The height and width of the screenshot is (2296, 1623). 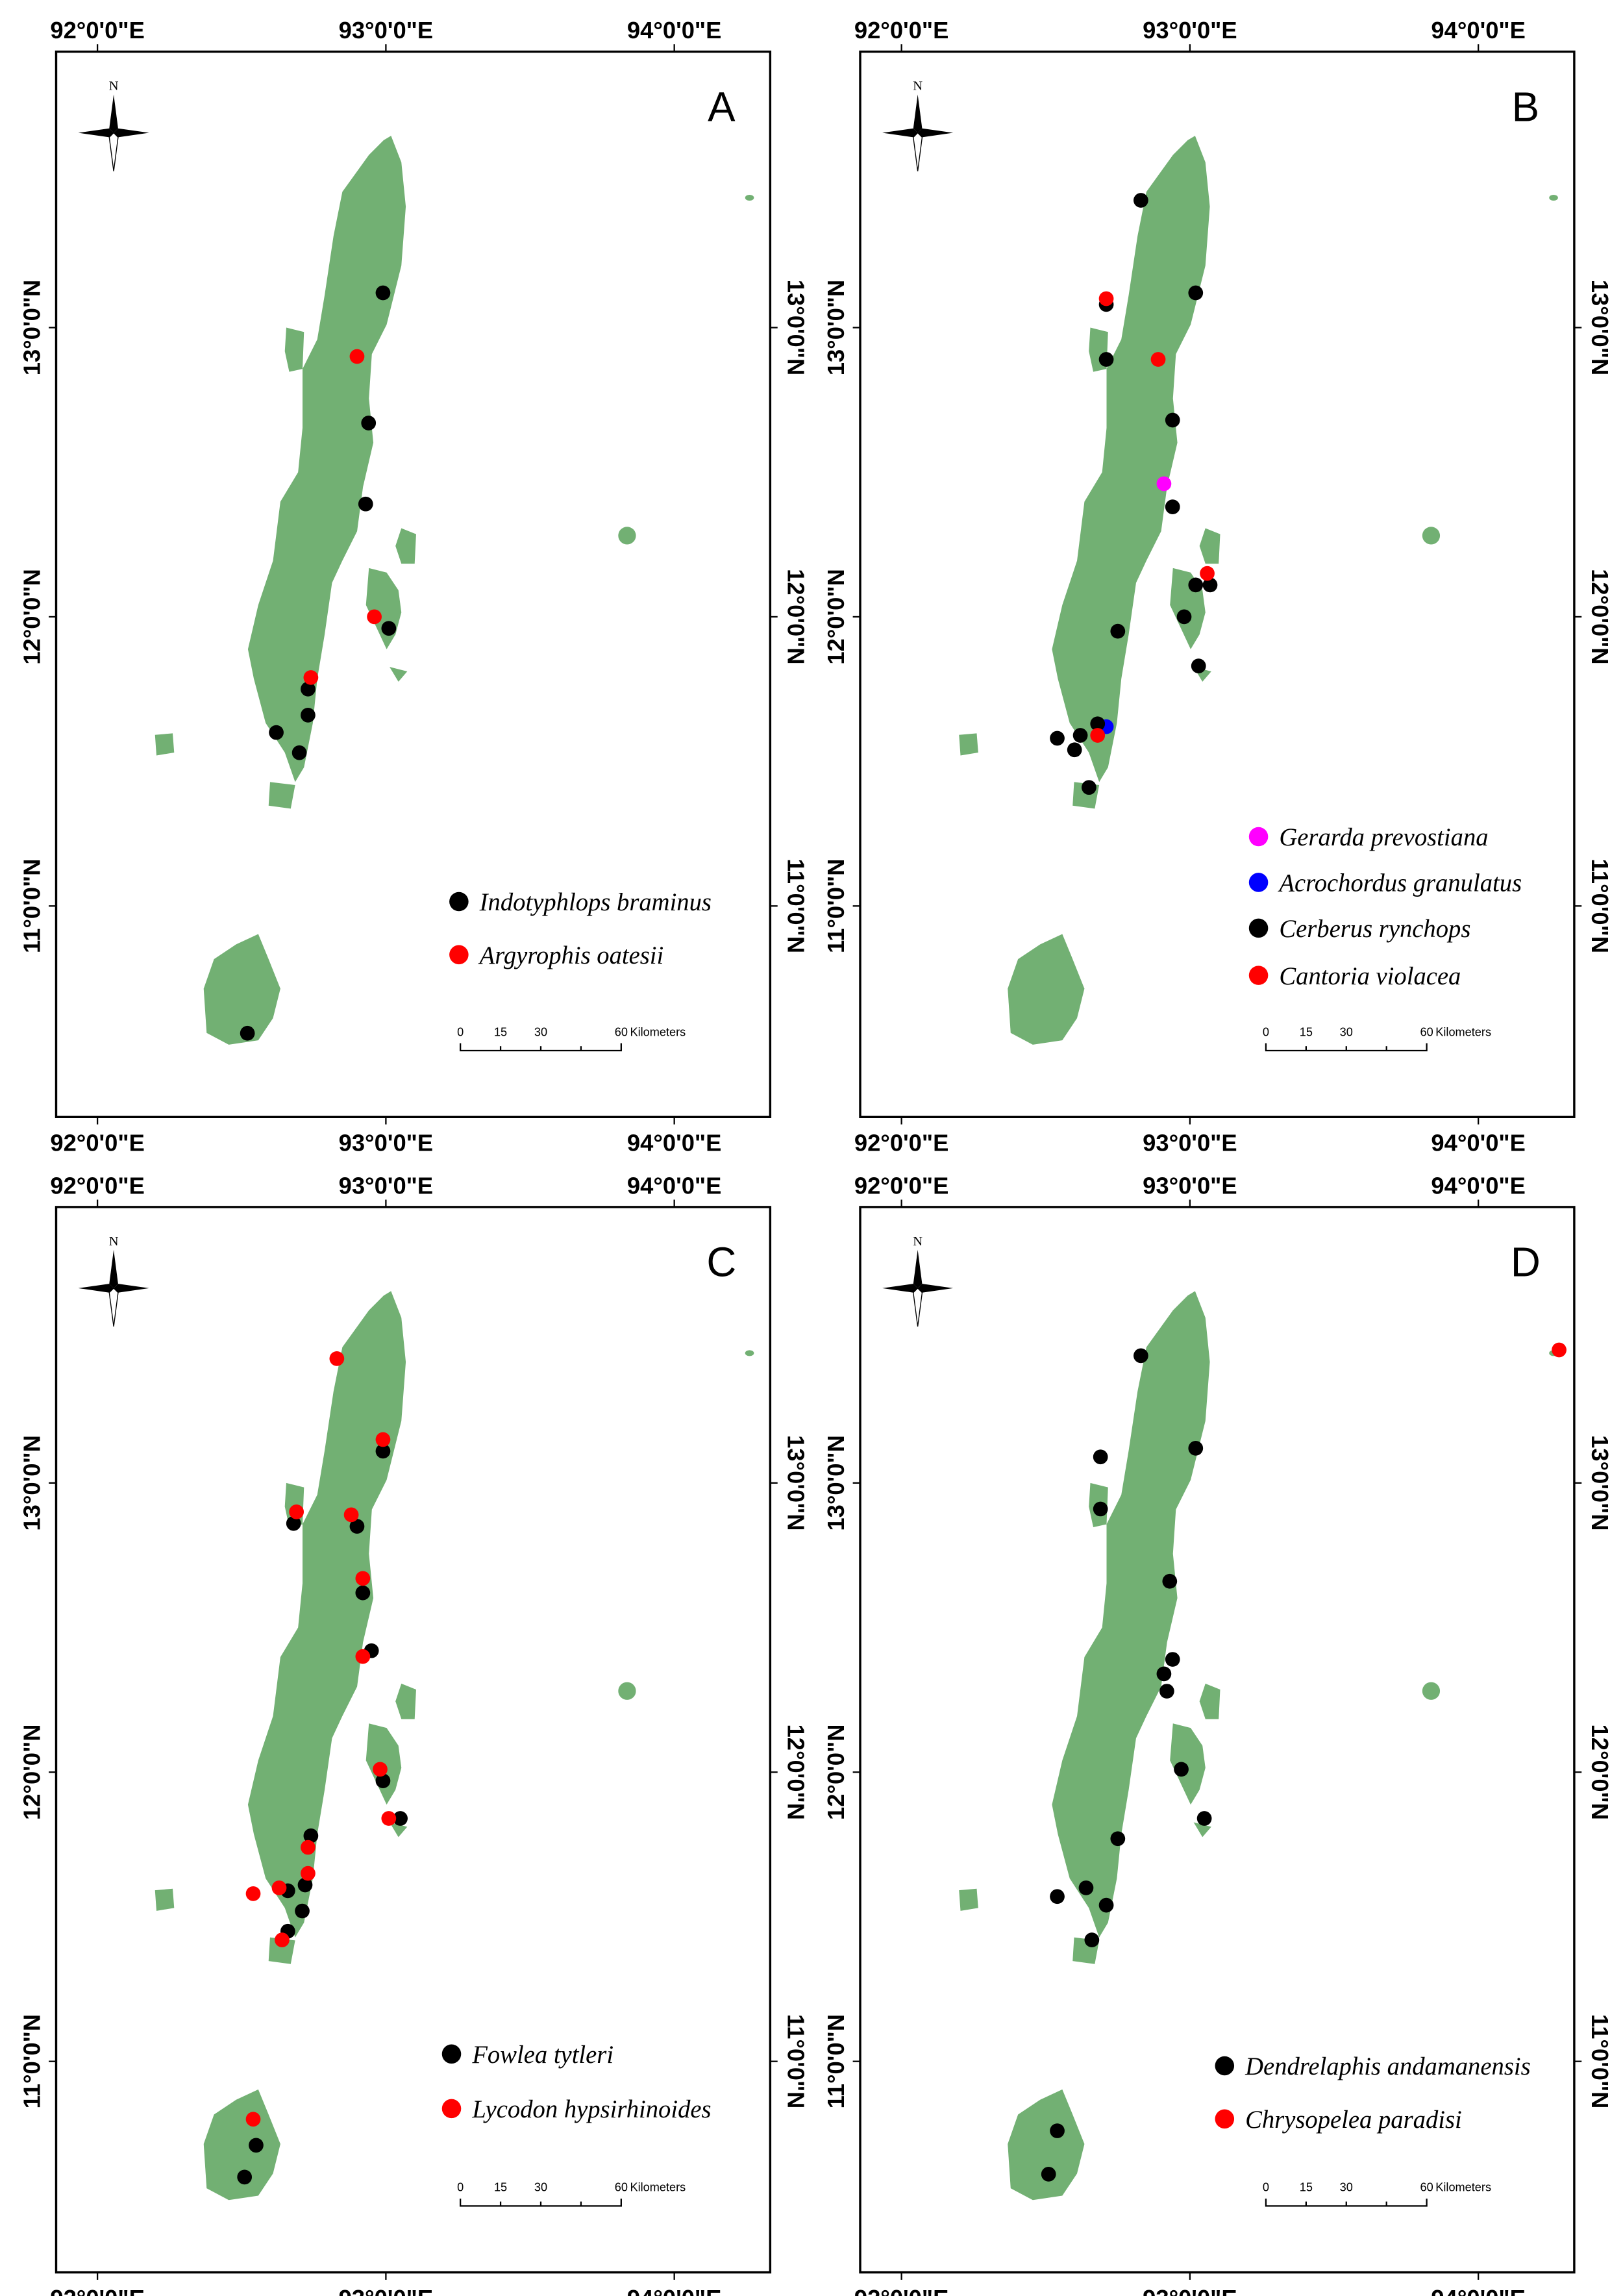 What do you see at coordinates (399, 1830) in the screenshot?
I see `islet` at bounding box center [399, 1830].